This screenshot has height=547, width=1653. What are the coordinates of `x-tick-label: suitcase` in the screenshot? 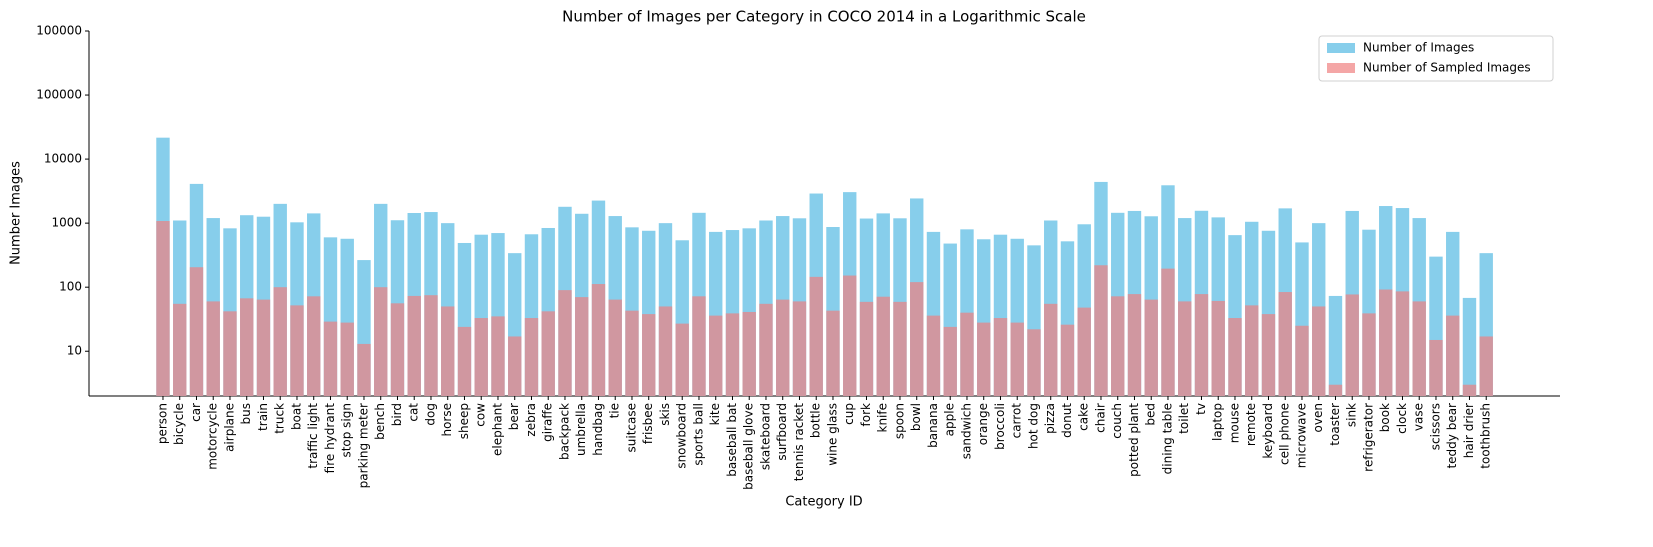 It's located at (631, 427).